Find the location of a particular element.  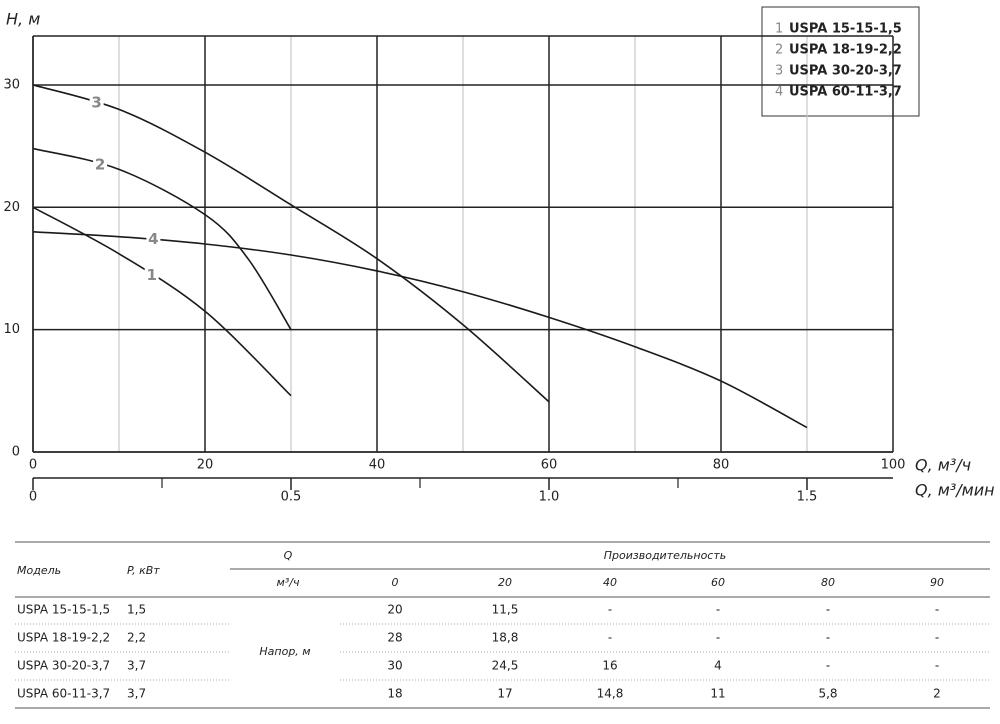

td-head: 18,8 is located at coordinates (505, 638).